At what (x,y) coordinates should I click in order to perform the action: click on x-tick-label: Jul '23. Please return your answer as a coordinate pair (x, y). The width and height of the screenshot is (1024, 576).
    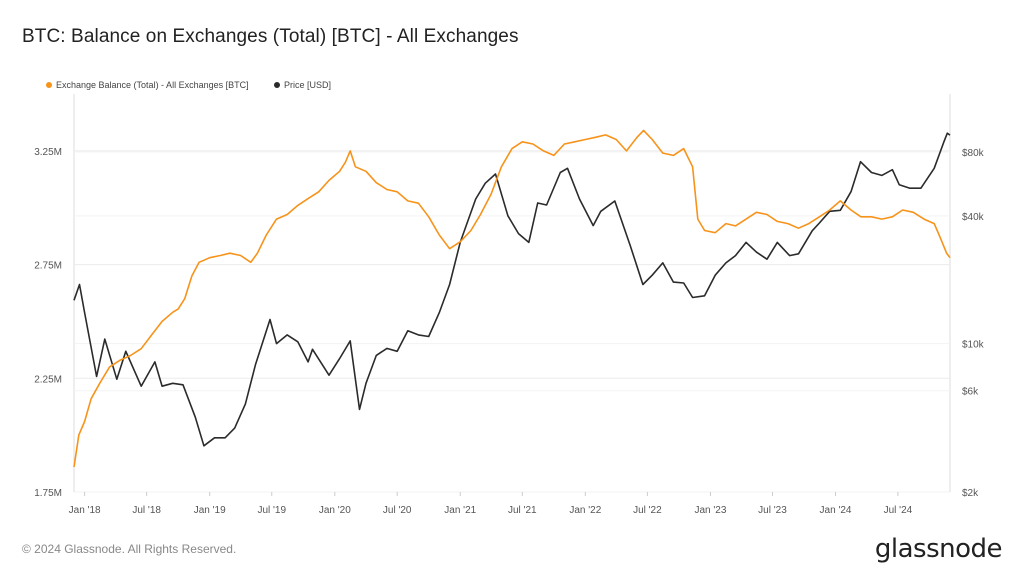
    Looking at the image, I should click on (772, 510).